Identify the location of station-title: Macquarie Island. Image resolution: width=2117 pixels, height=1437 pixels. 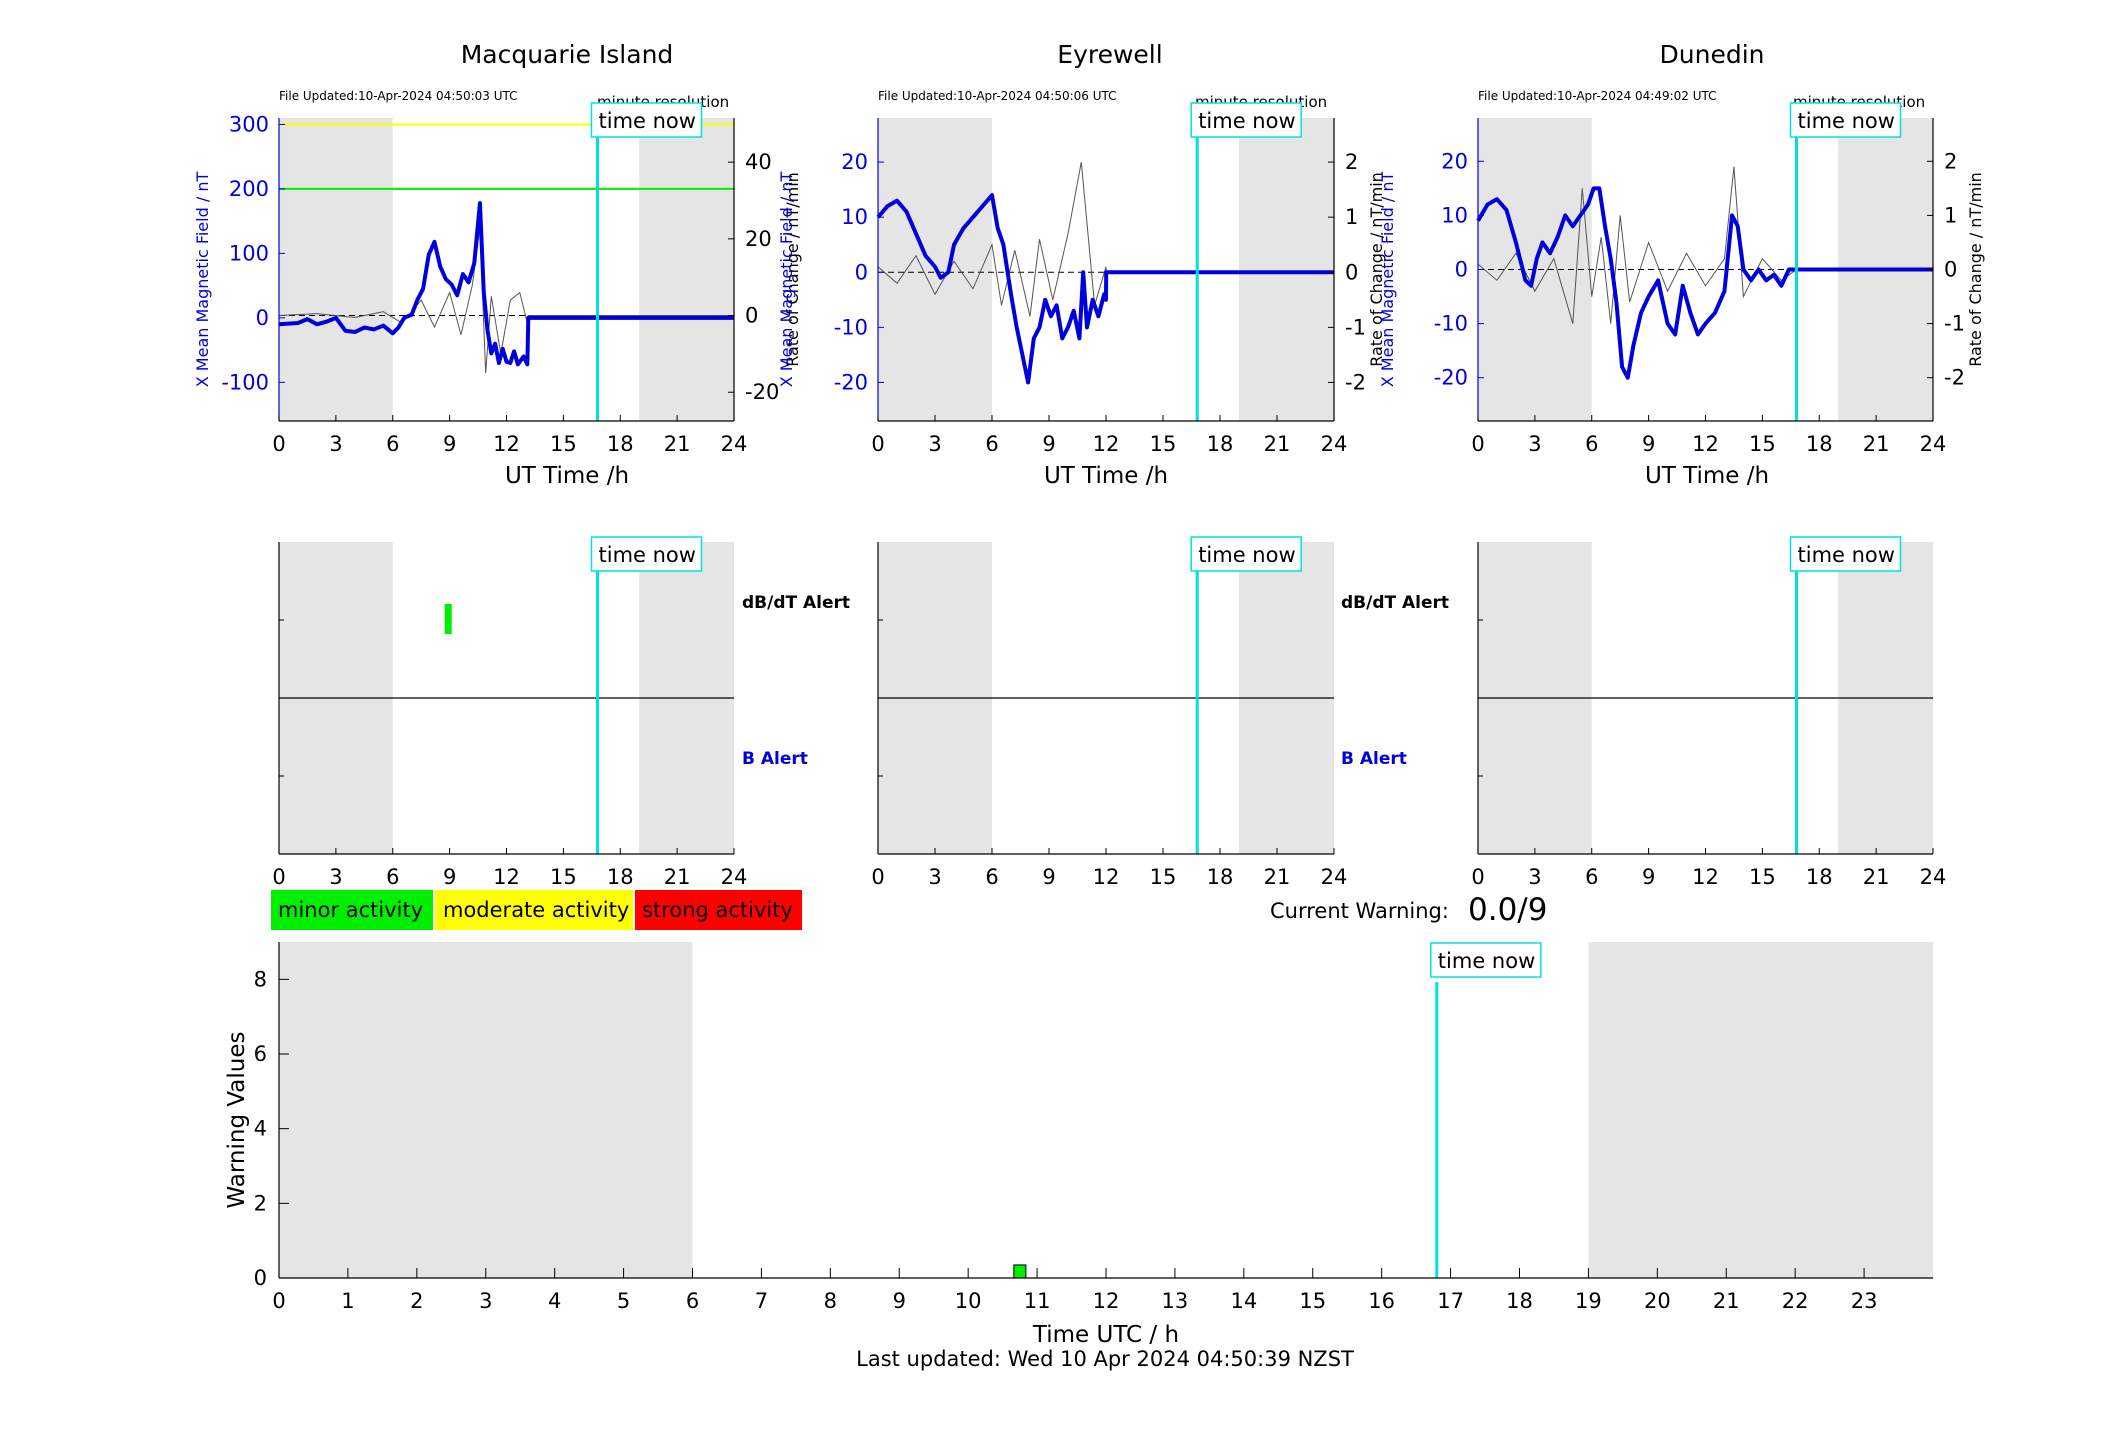
(567, 54).